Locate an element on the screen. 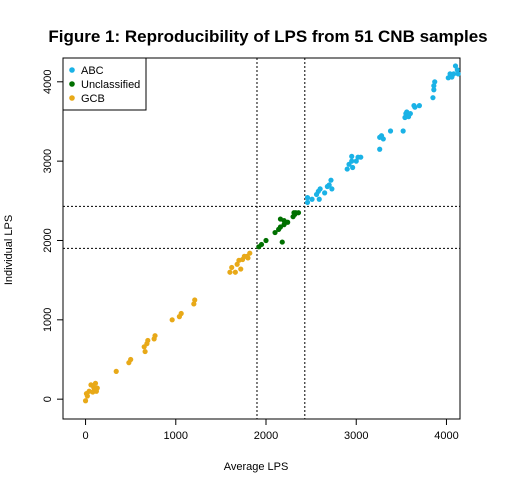 Image resolution: width=520 pixels, height=493 pixels. y-tick-label: 4000 is located at coordinates (48, 82).